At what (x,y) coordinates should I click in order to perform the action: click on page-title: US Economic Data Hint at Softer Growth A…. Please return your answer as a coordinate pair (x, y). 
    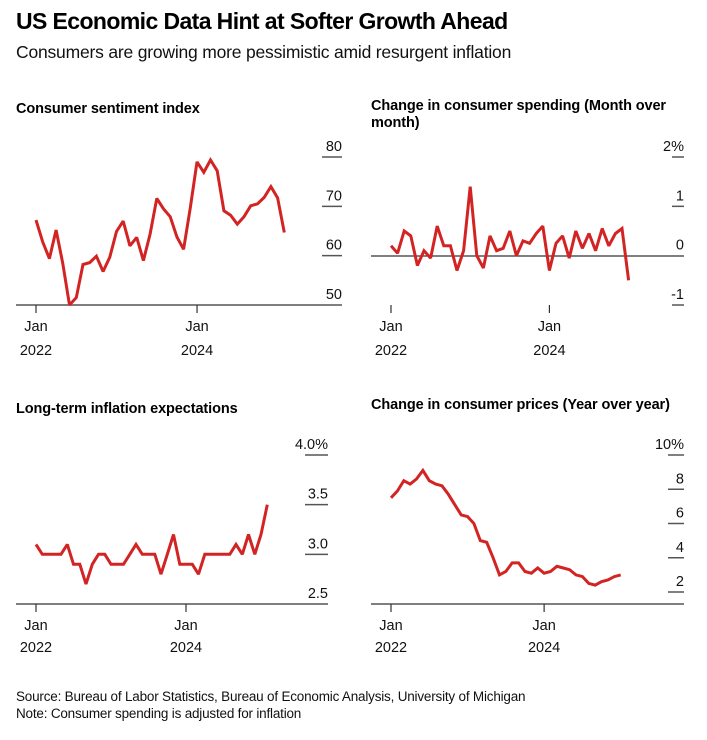
    Looking at the image, I should click on (262, 21).